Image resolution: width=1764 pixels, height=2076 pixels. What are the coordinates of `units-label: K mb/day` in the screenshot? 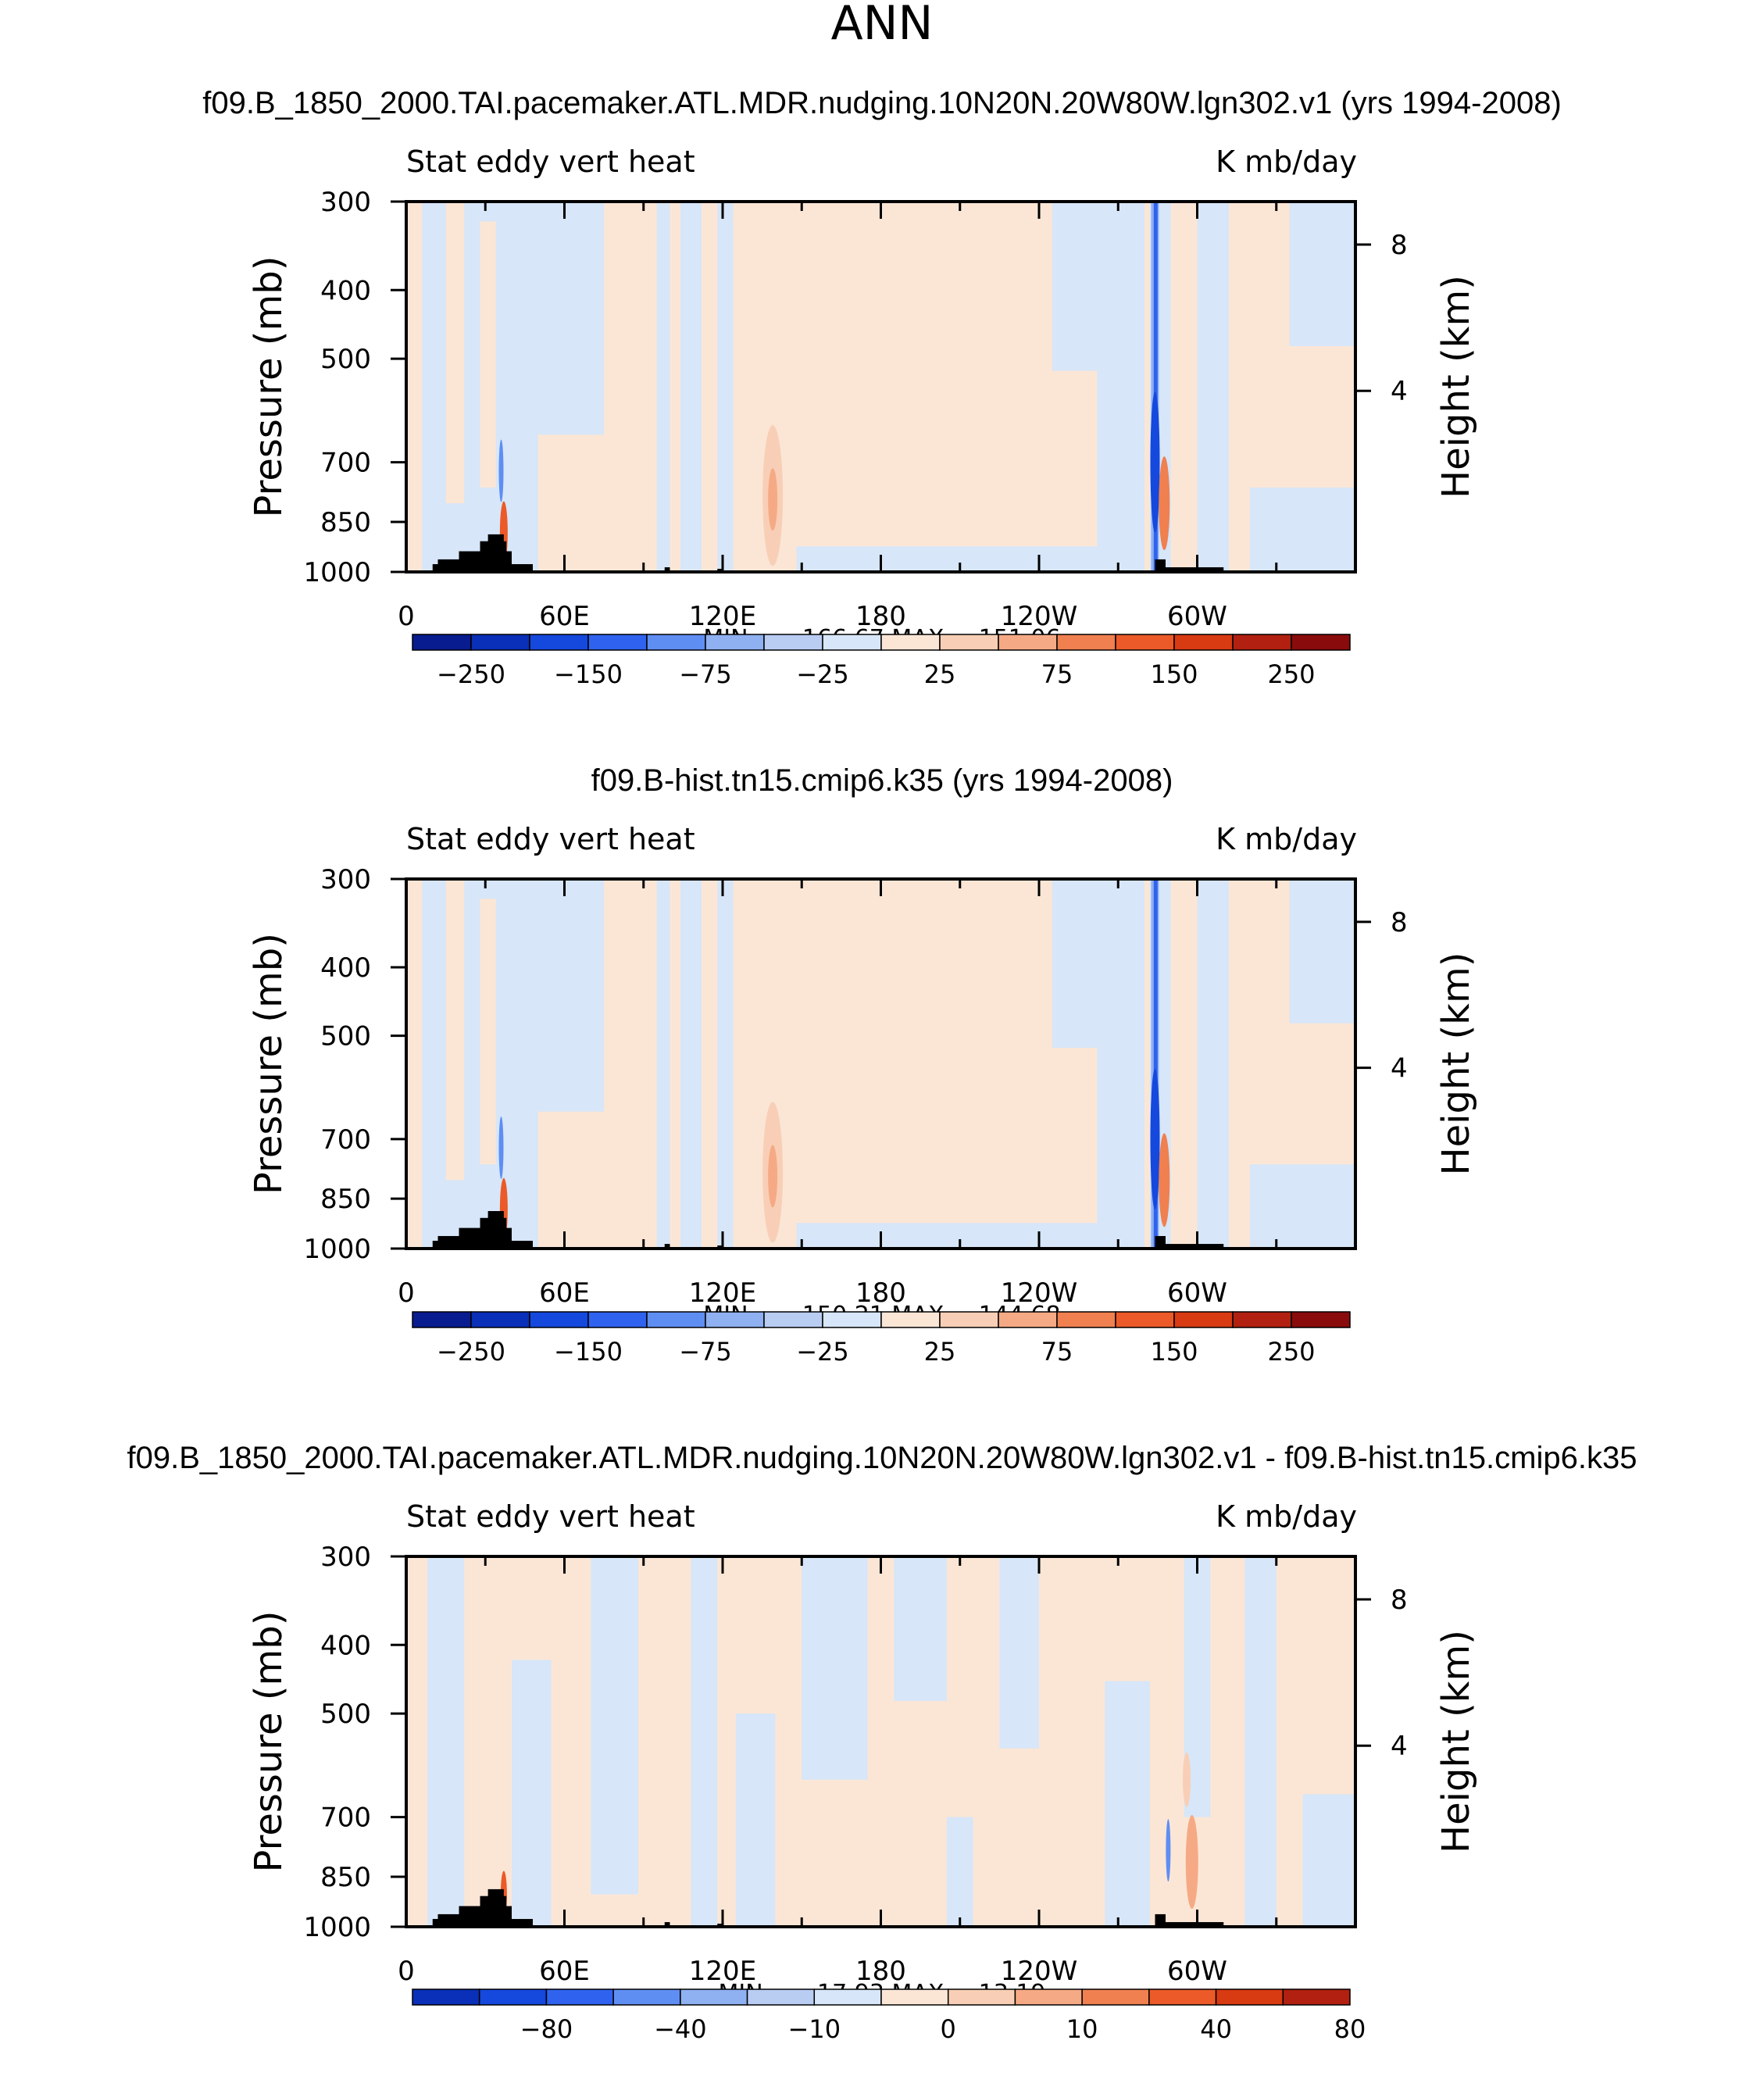 It's located at (1287, 839).